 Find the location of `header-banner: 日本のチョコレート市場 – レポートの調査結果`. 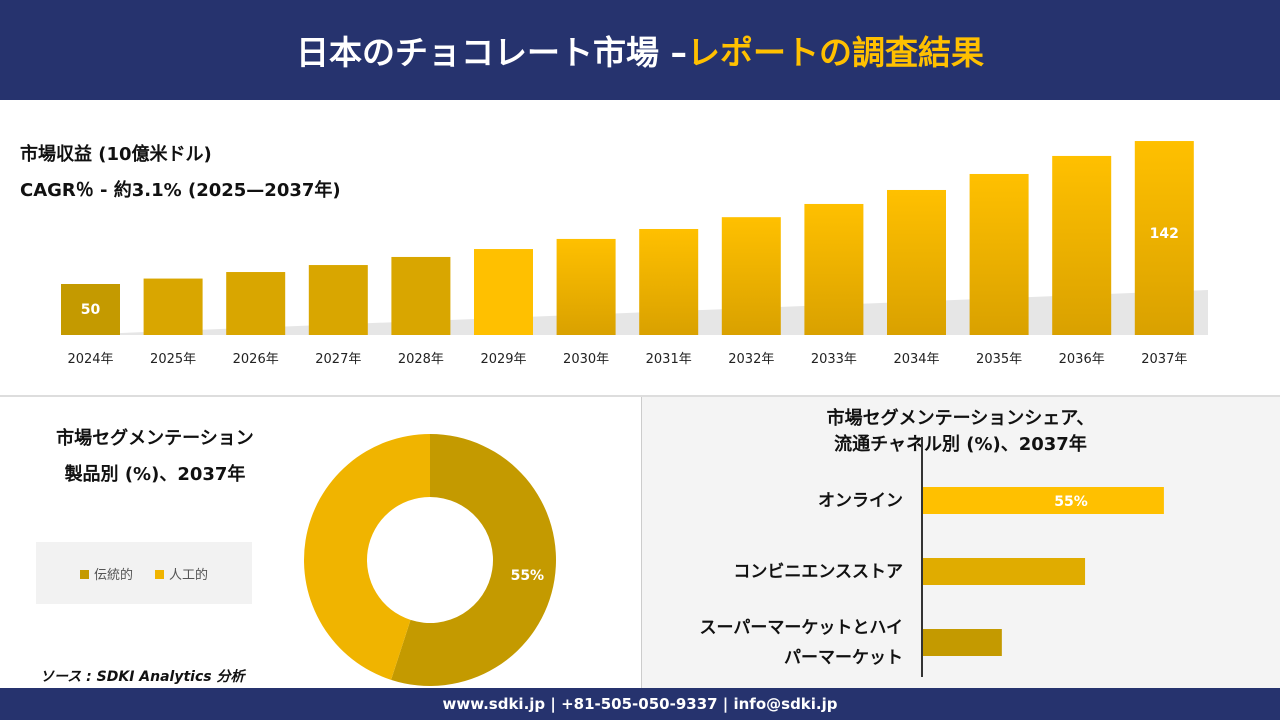

header-banner: 日本のチョコレート市場 – レポートの調査結果 is located at coordinates (640, 50).